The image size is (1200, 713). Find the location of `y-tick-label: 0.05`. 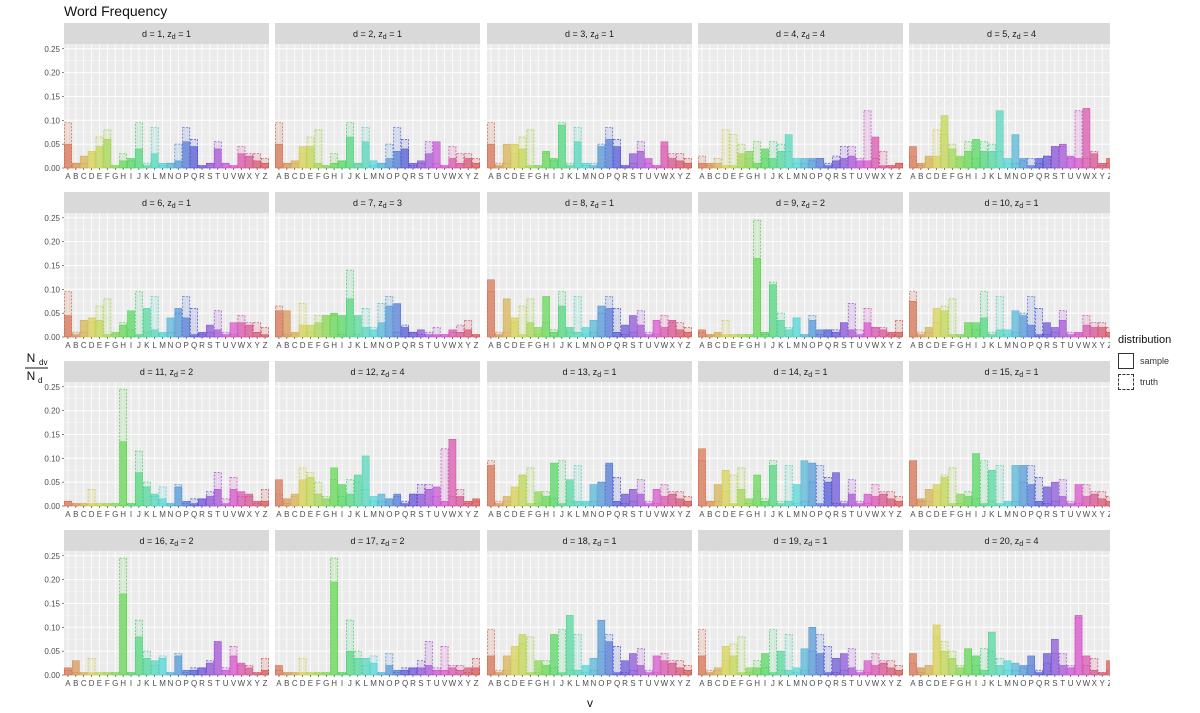

y-tick-label: 0.05 is located at coordinates (52, 144).